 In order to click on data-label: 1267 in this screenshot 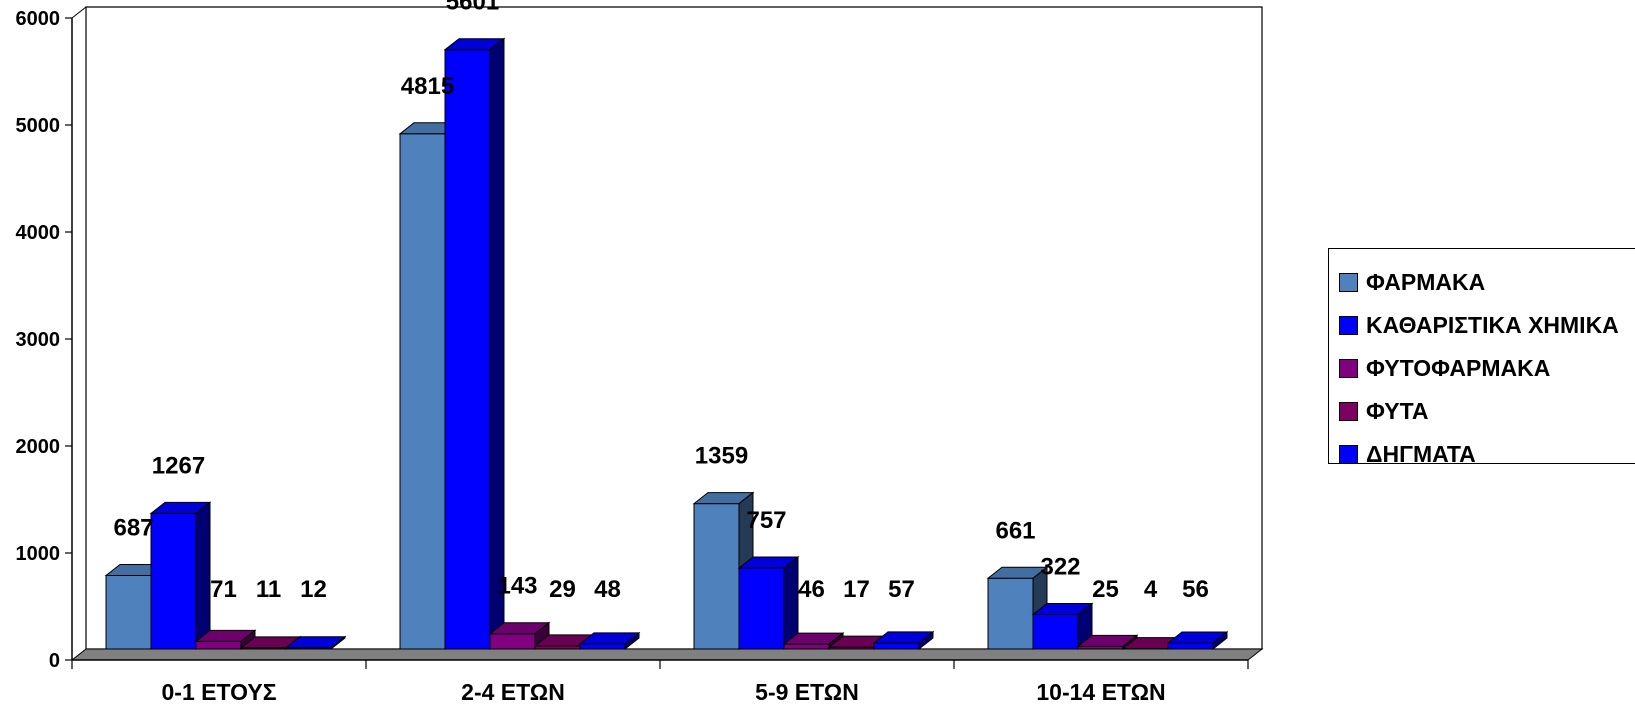, I will do `click(178, 465)`.